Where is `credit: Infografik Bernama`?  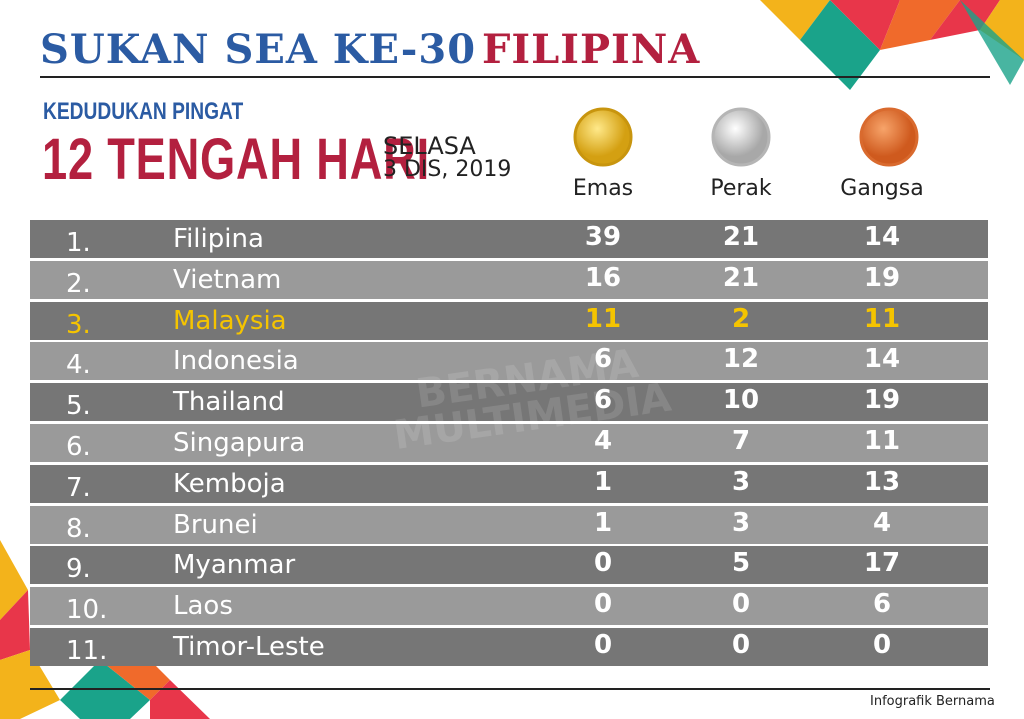
credit: Infografik Bernama is located at coordinates (932, 701).